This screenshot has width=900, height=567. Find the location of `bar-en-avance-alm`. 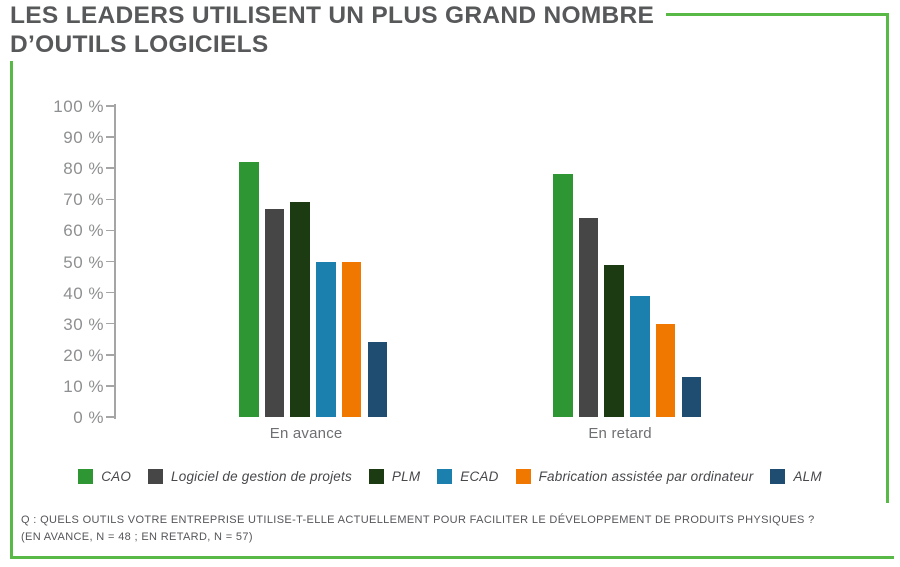

bar-en-avance-alm is located at coordinates (377, 379).